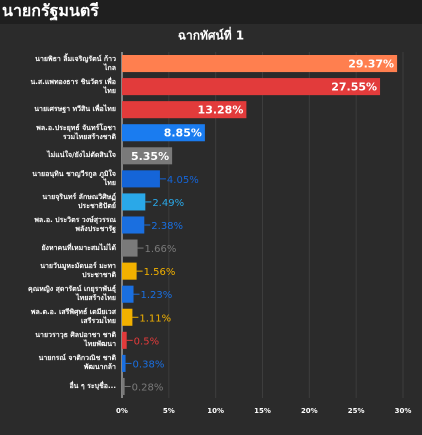 This screenshot has width=422, height=435. Describe the element at coordinates (77, 363) in the screenshot. I see `y-tick-label: นายกรณ์ จาติกวณิช ชาติพัฒนากล้า` at that location.